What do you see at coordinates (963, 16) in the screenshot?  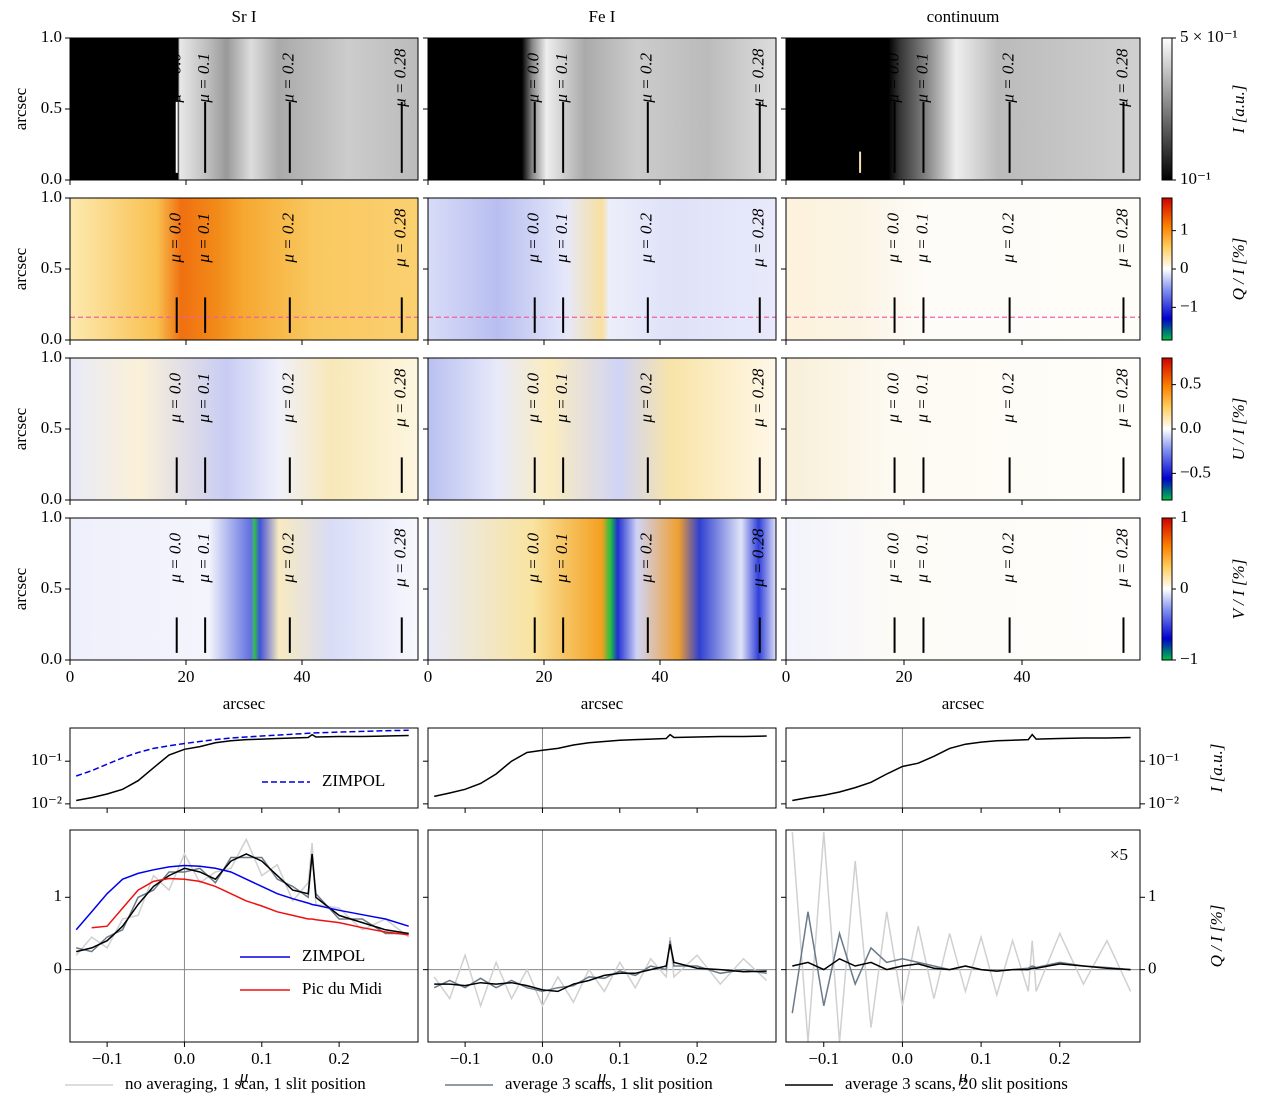 I see `column-title: continuum` at bounding box center [963, 16].